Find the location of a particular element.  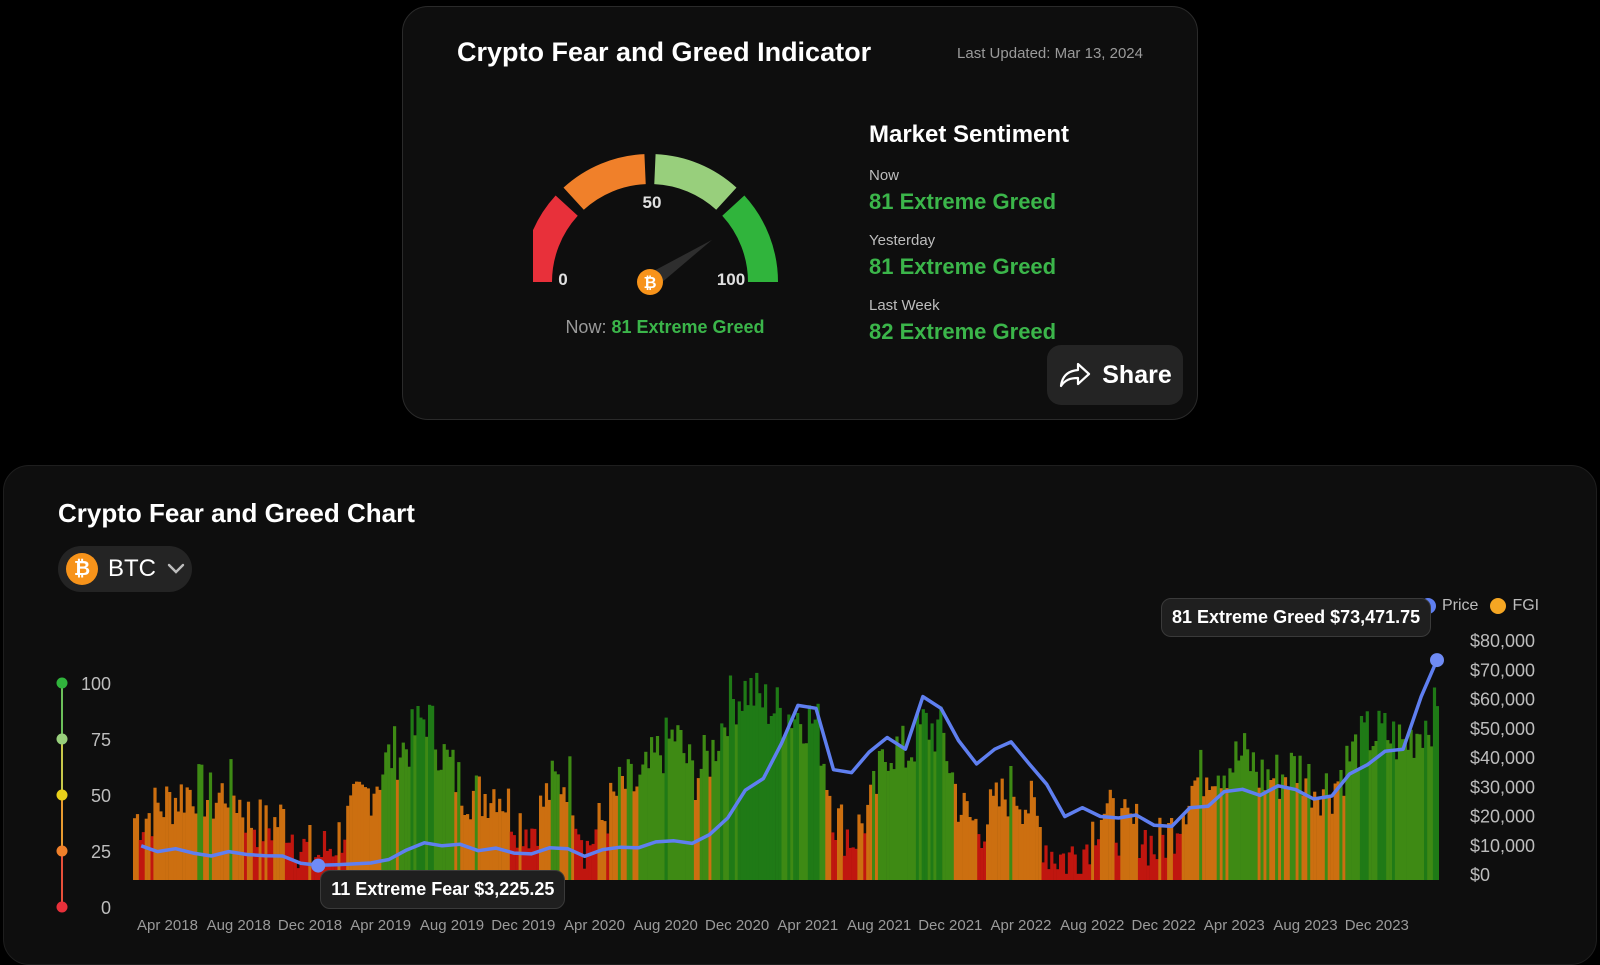

x-tick-label: Dec 2021 is located at coordinates (950, 925).